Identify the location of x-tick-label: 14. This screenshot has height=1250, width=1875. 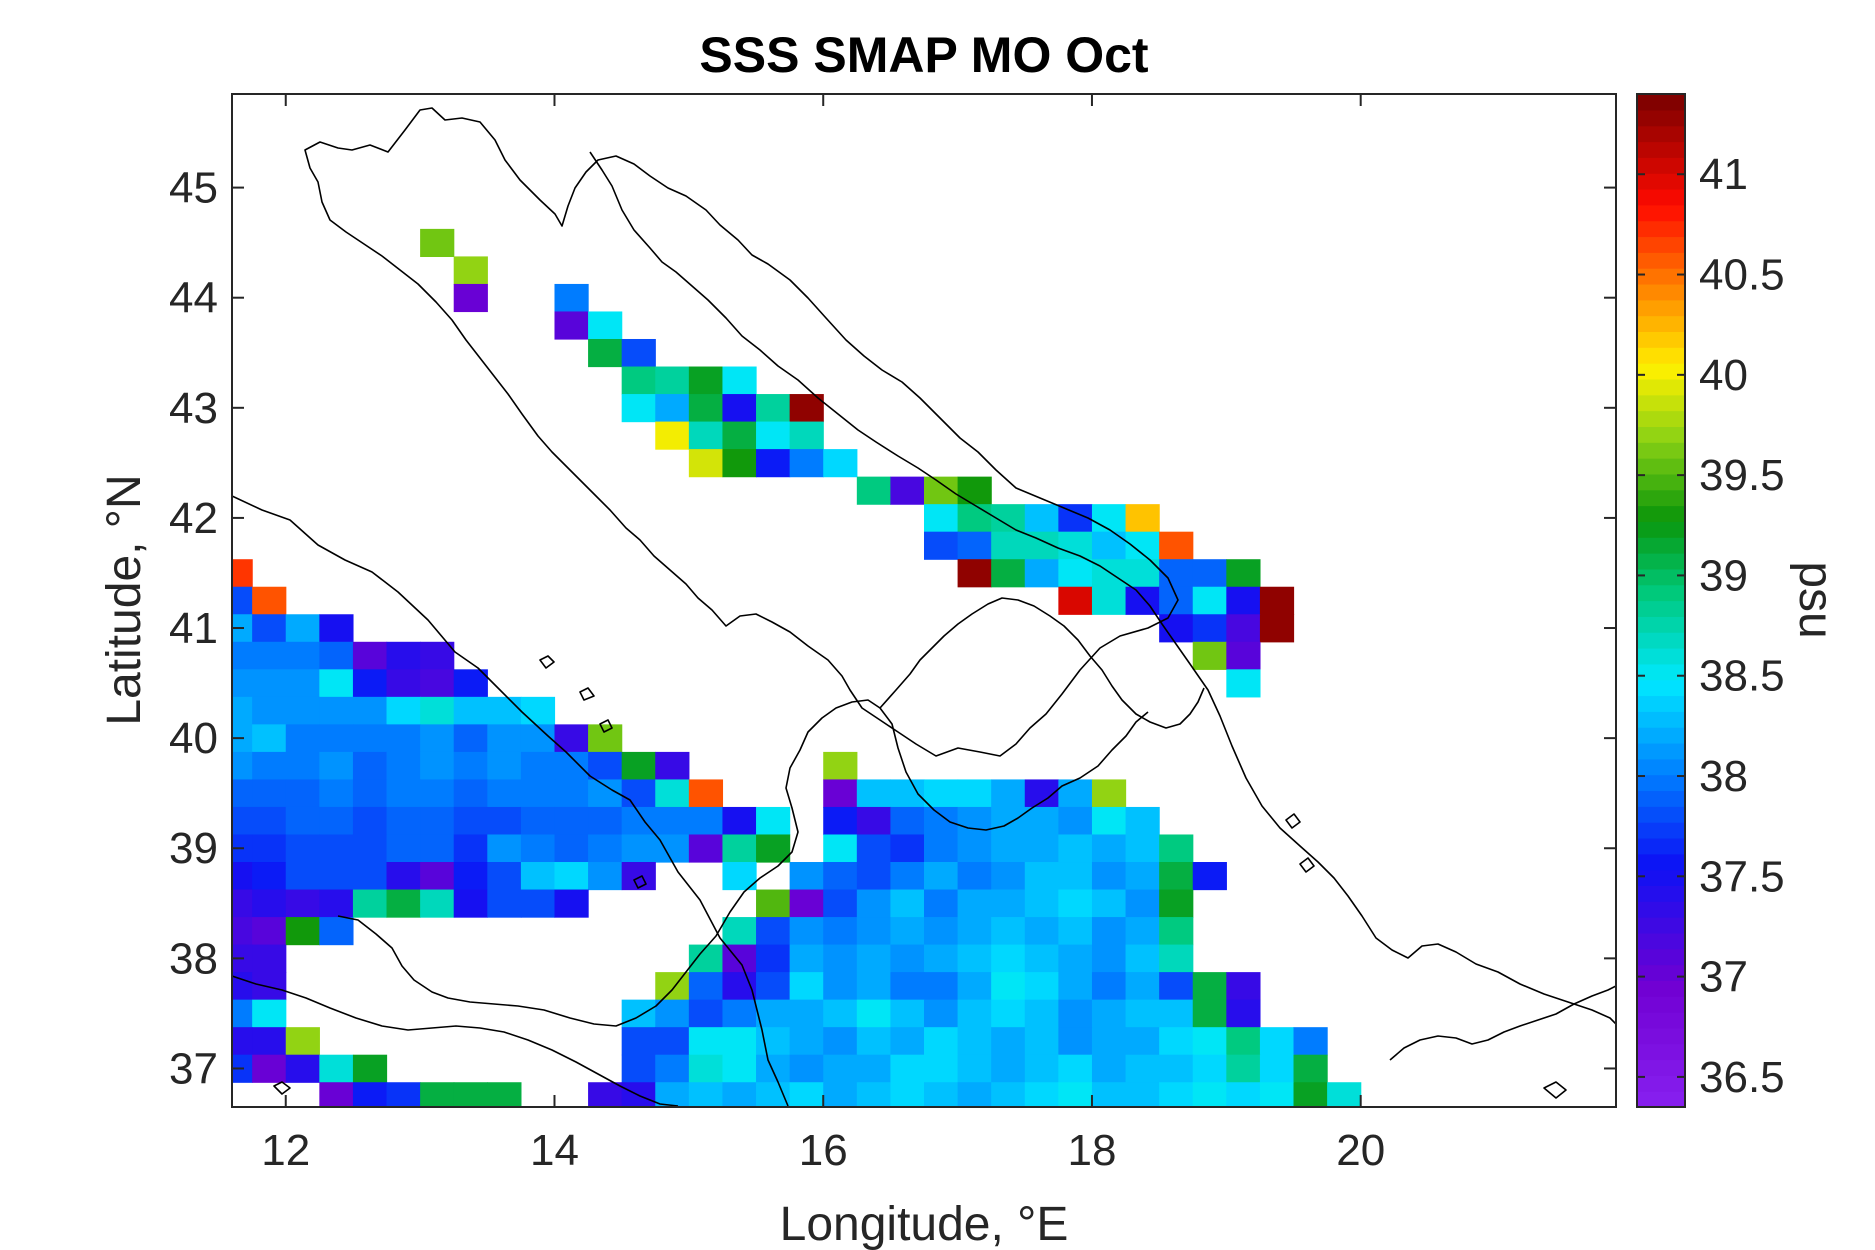
(554, 1150).